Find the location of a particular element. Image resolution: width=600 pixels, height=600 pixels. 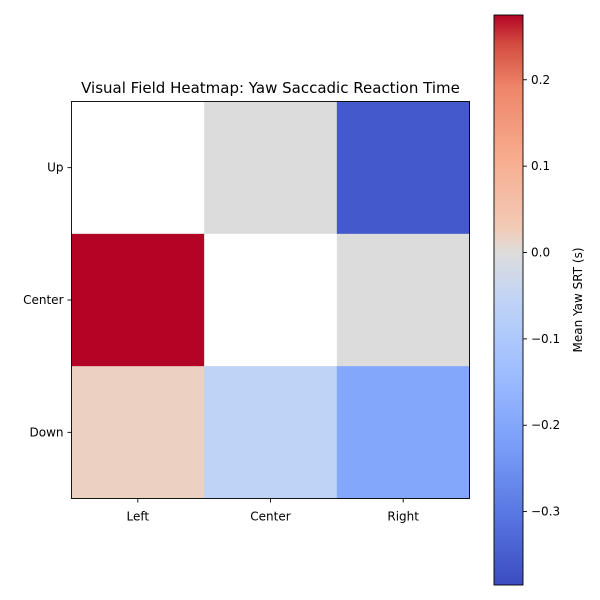

x-tick-label: Left is located at coordinates (138, 517).